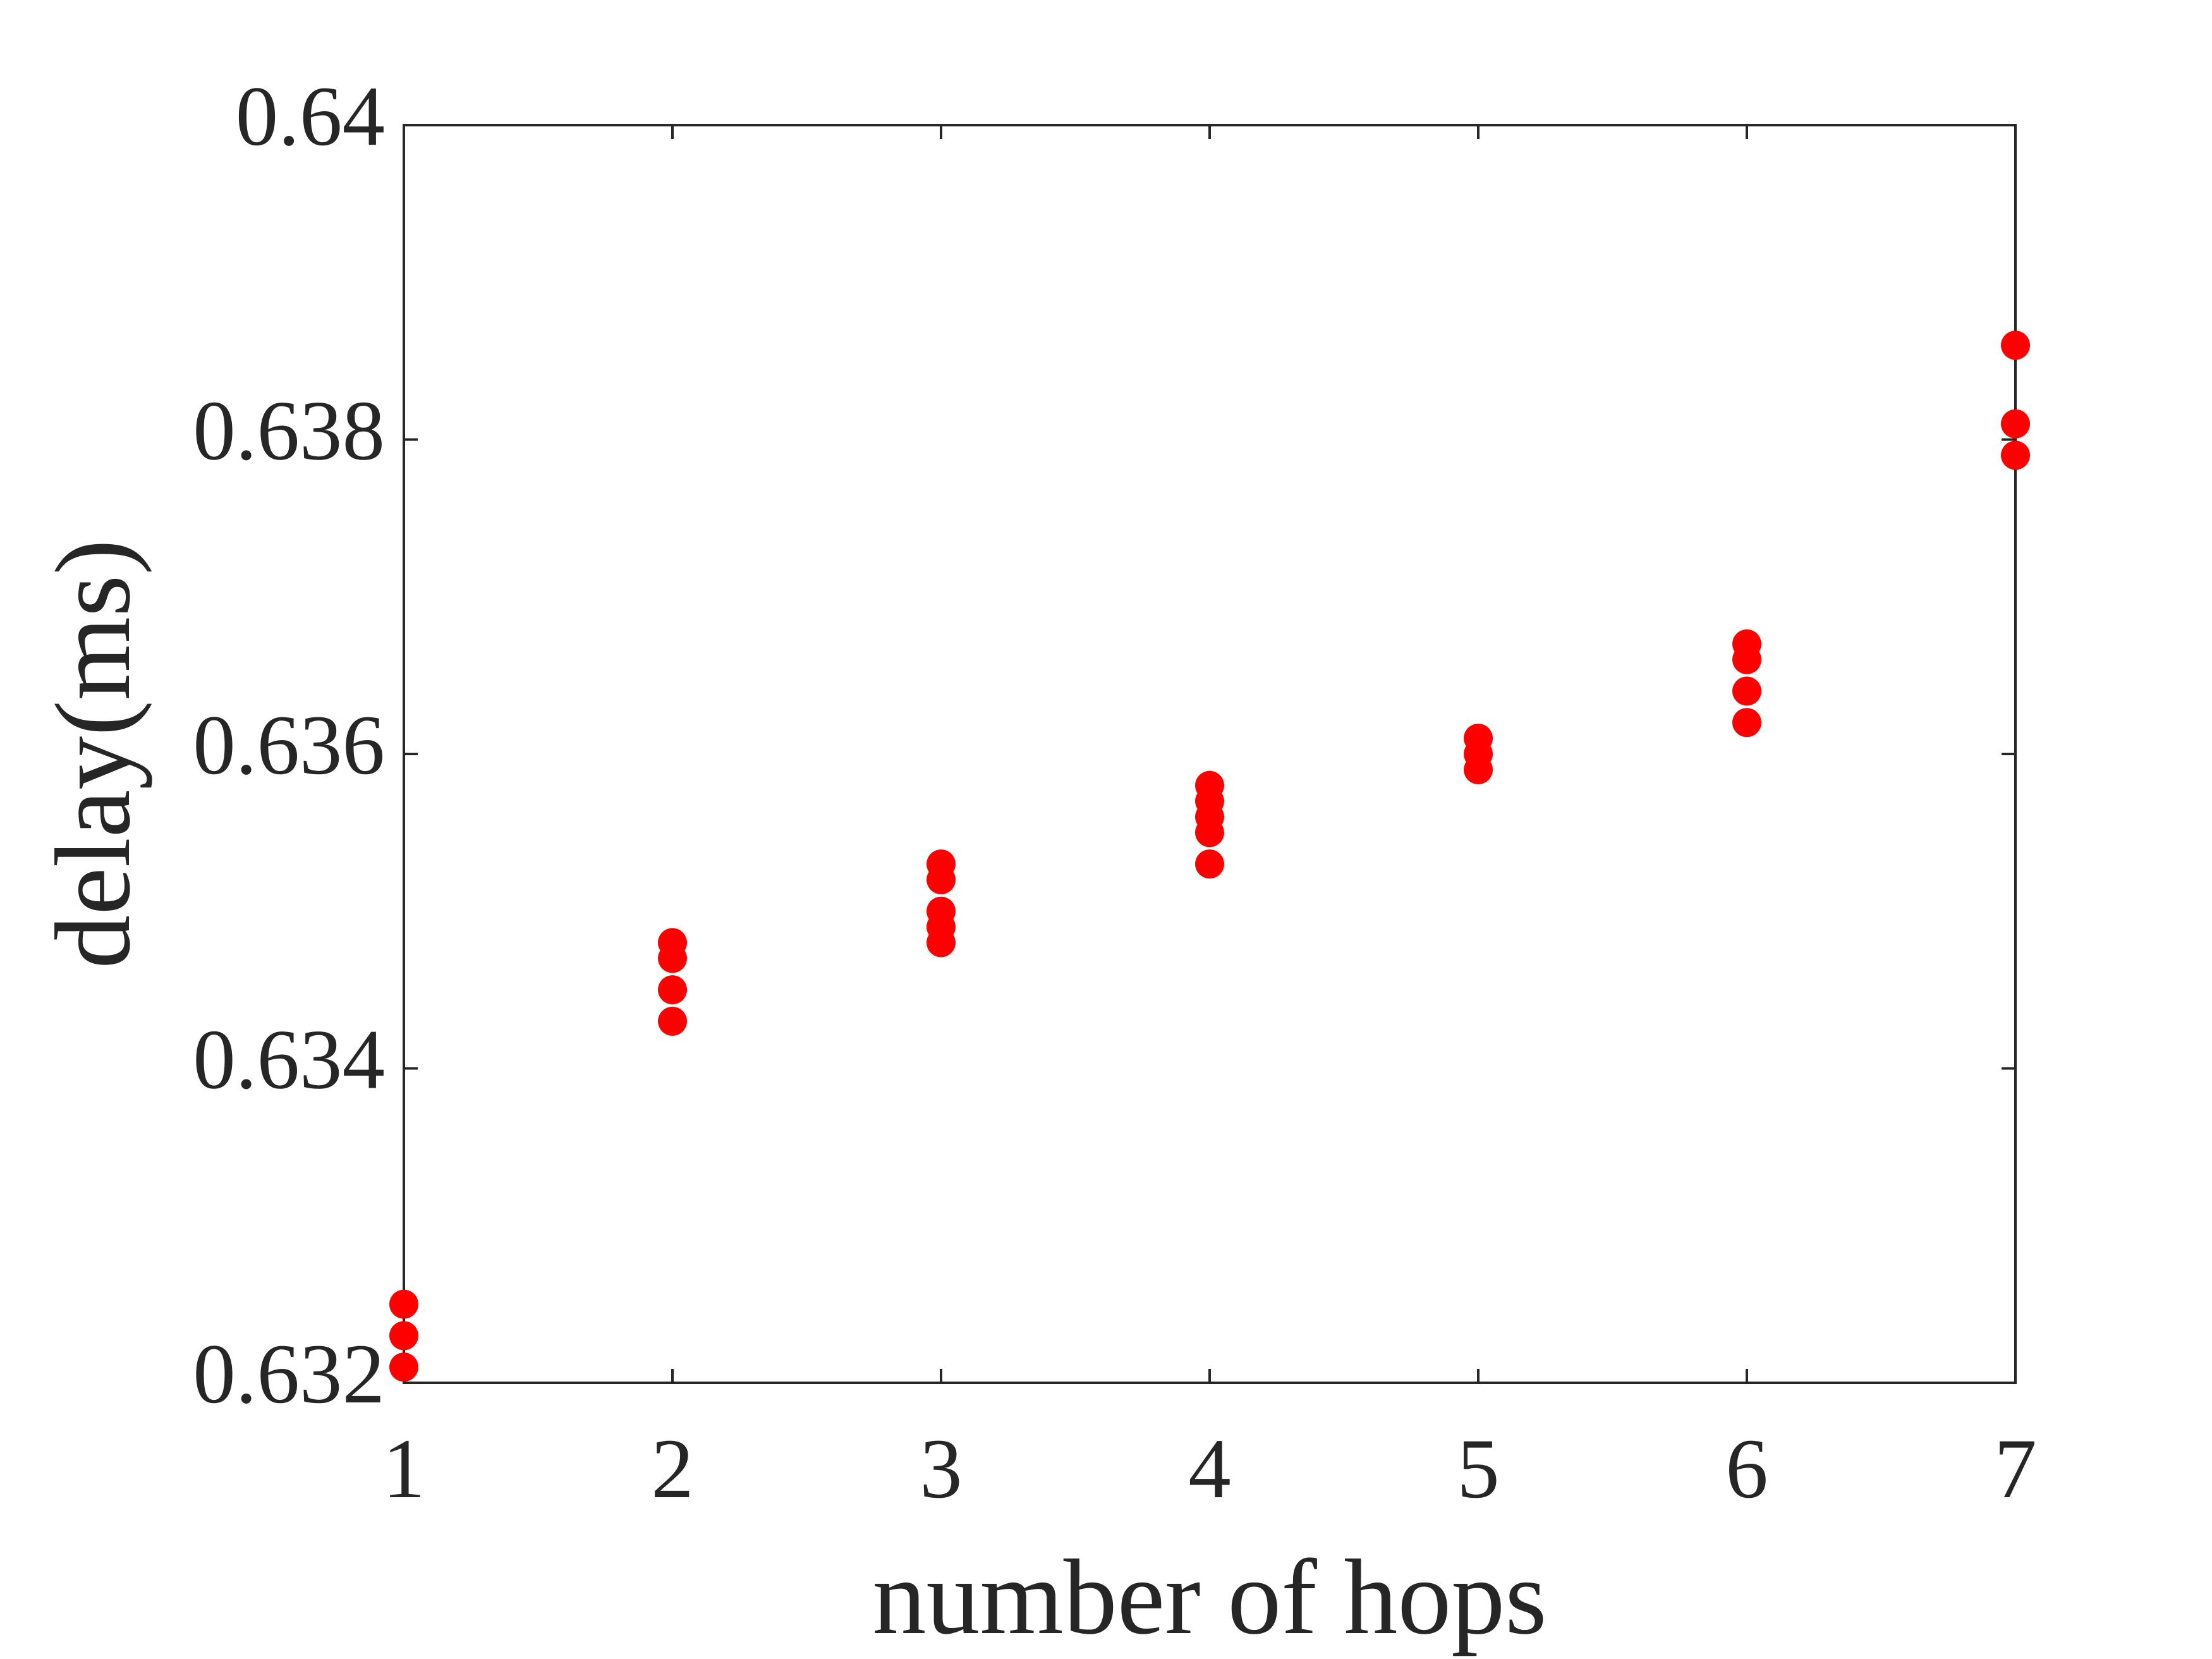  What do you see at coordinates (941, 1469) in the screenshot?
I see `x-tick-label: 3` at bounding box center [941, 1469].